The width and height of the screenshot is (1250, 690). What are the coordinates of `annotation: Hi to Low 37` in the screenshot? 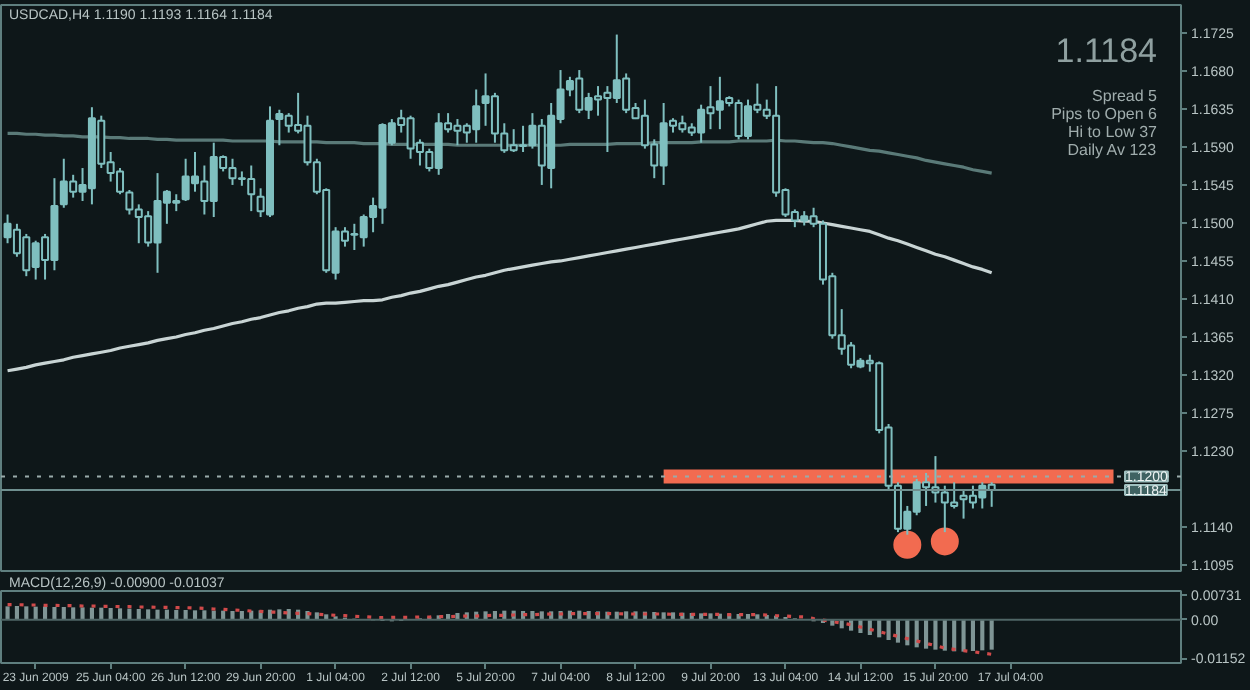 It's located at (1113, 131).